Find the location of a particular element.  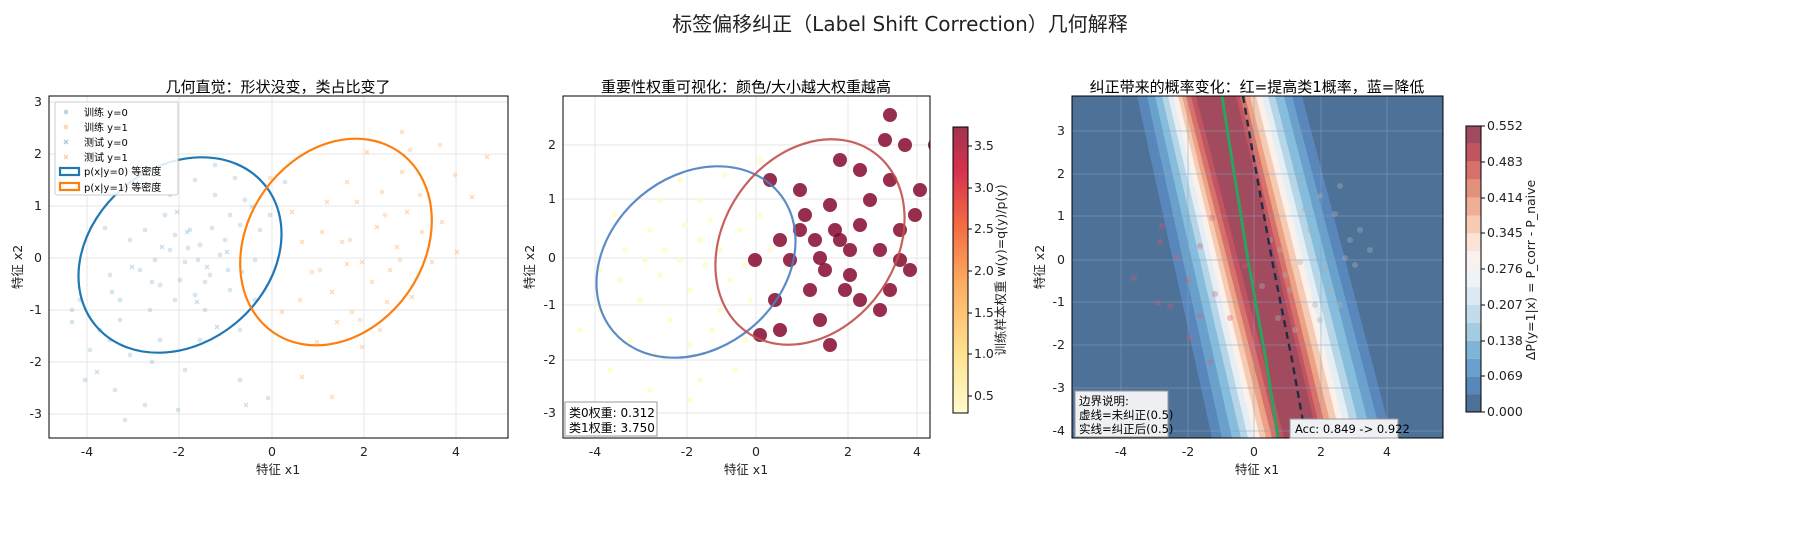

svg-text: p(x|y=0) 等密度 is located at coordinates (122, 171).